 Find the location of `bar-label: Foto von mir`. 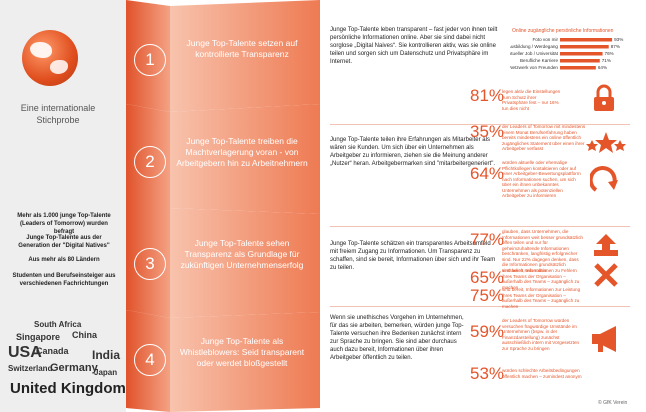

bar-label: Foto von mir is located at coordinates (545, 39).